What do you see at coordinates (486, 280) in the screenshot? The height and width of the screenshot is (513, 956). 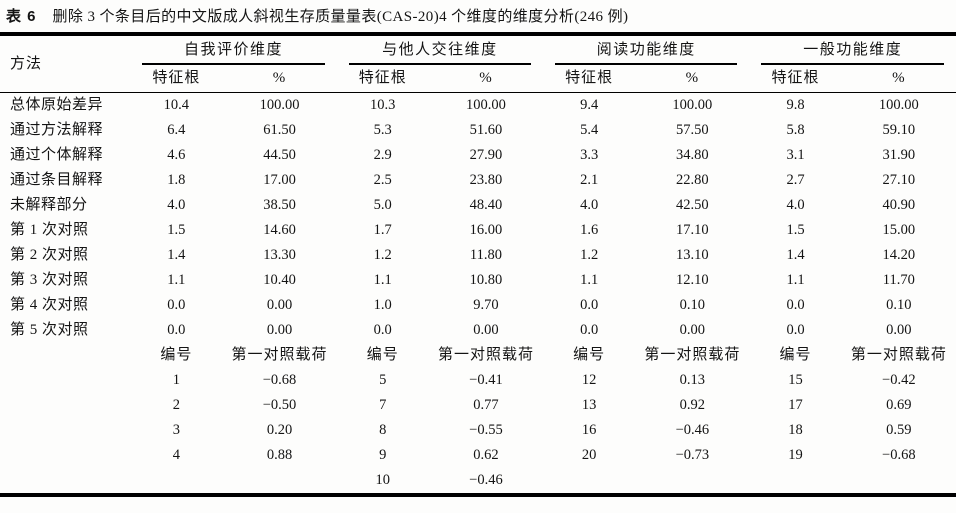 I see `value-cell: 10.80` at bounding box center [486, 280].